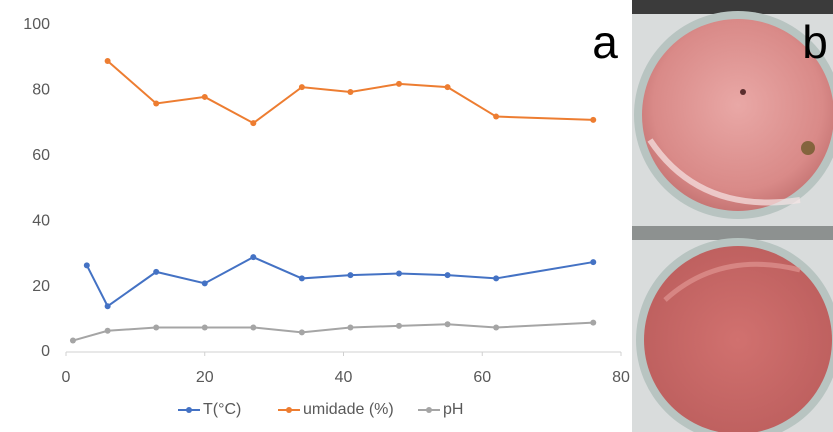 This screenshot has height=432, width=833. What do you see at coordinates (621, 377) in the screenshot?
I see `x-tick-label: 80` at bounding box center [621, 377].